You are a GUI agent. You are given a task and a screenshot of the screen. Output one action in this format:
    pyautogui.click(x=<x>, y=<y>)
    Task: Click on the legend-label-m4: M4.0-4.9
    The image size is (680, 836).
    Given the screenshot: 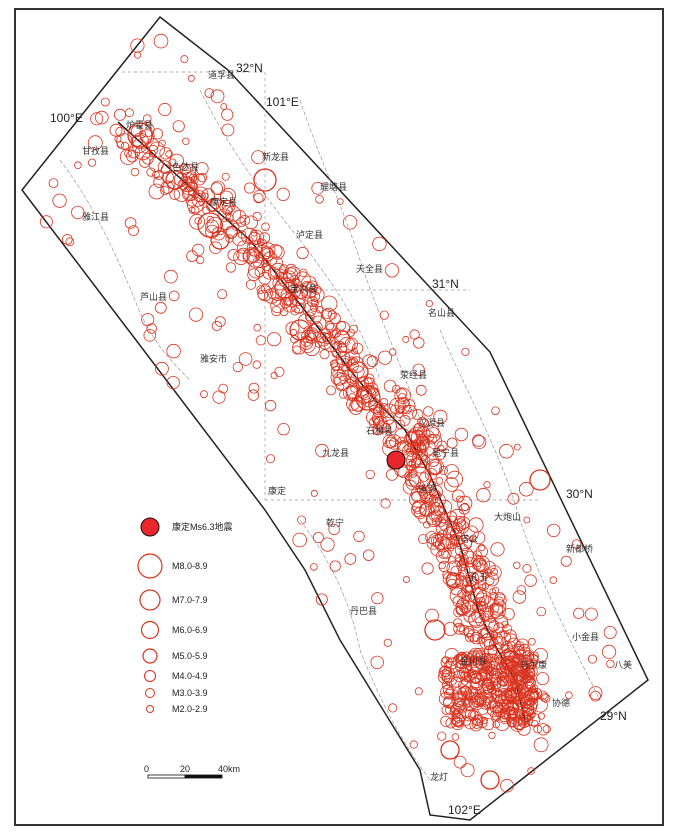 What is the action you would take?
    pyautogui.click(x=190, y=676)
    